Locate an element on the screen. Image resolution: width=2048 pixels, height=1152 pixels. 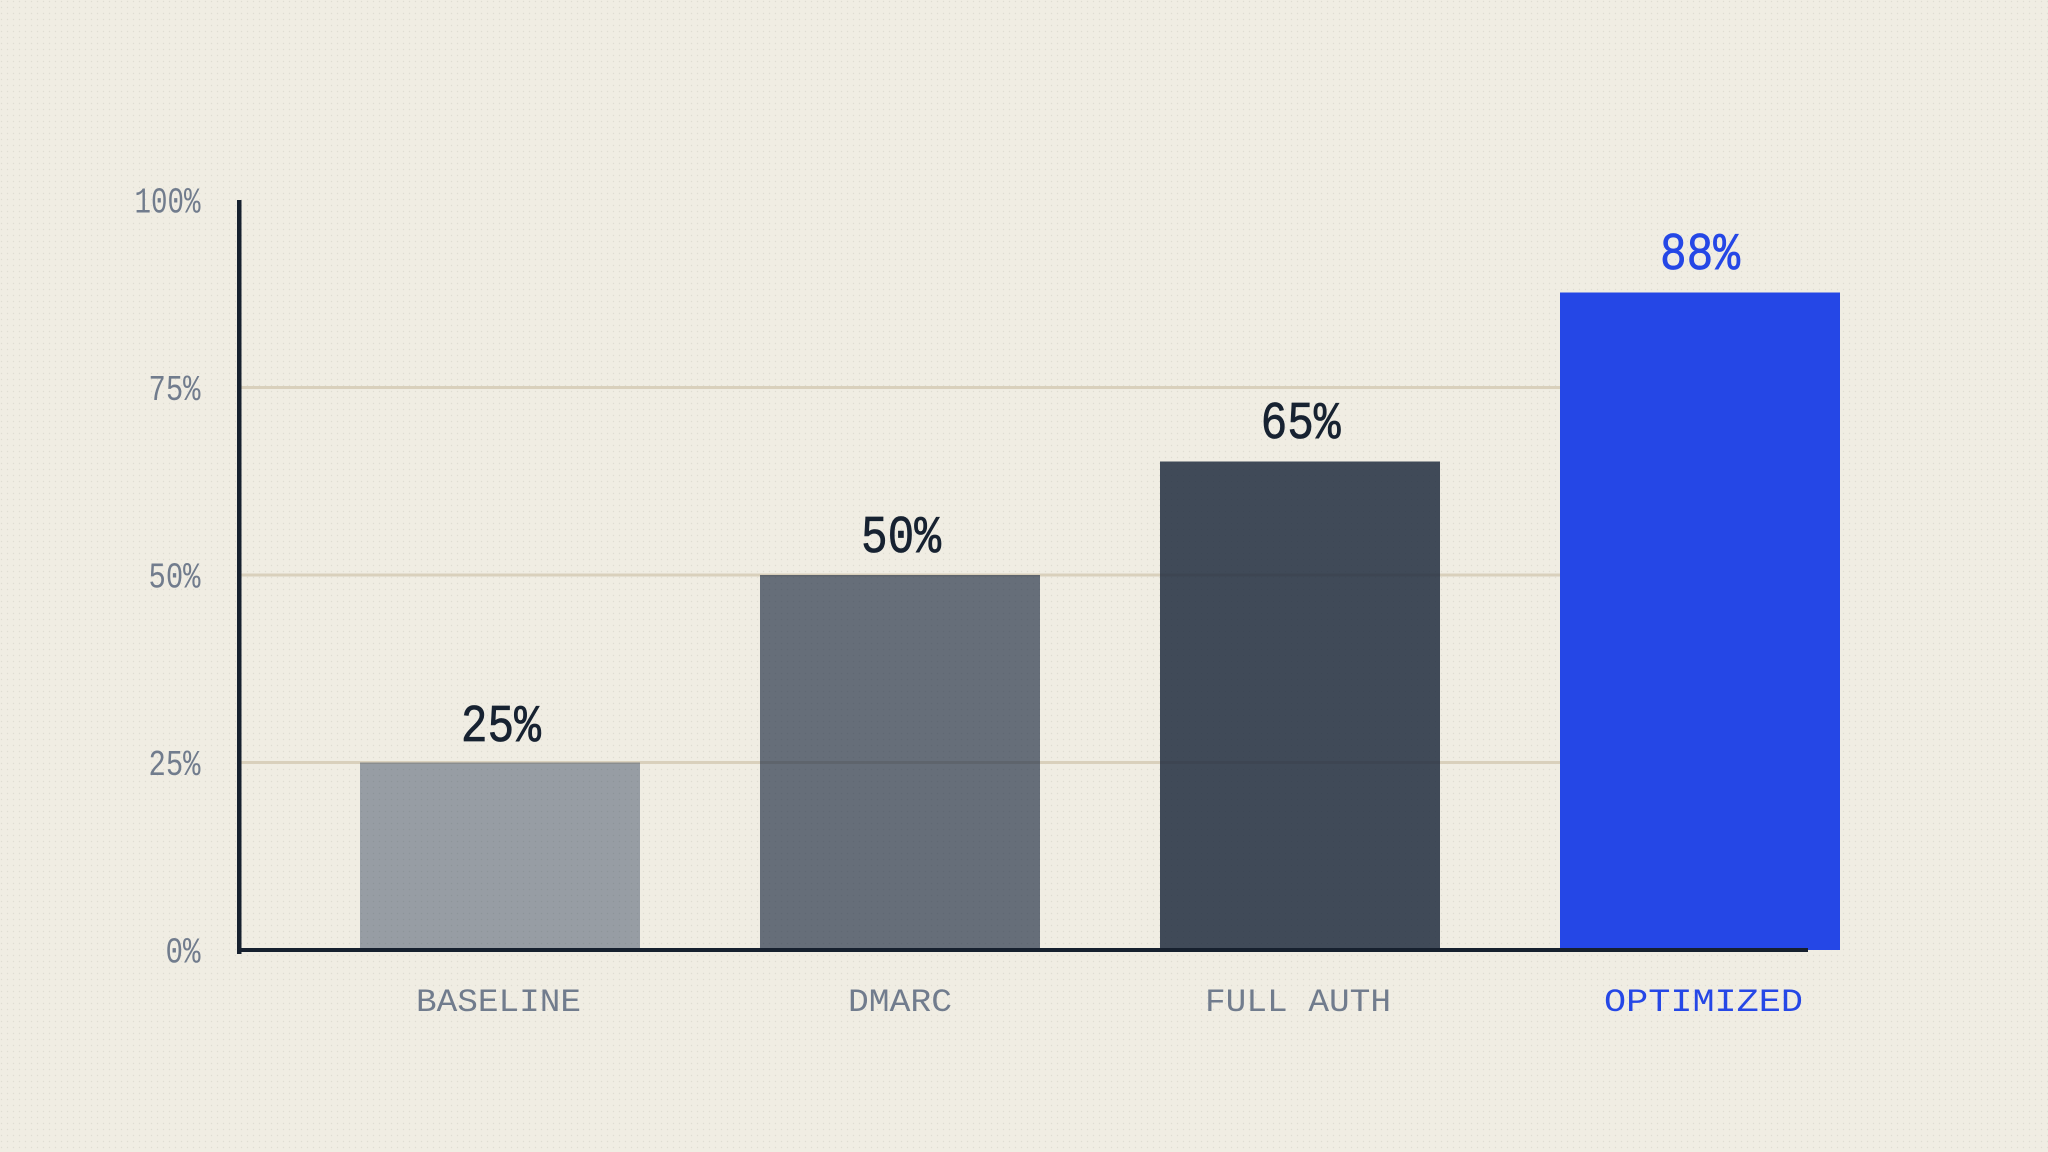
svg-text: DMARC is located at coordinates (900, 1002).